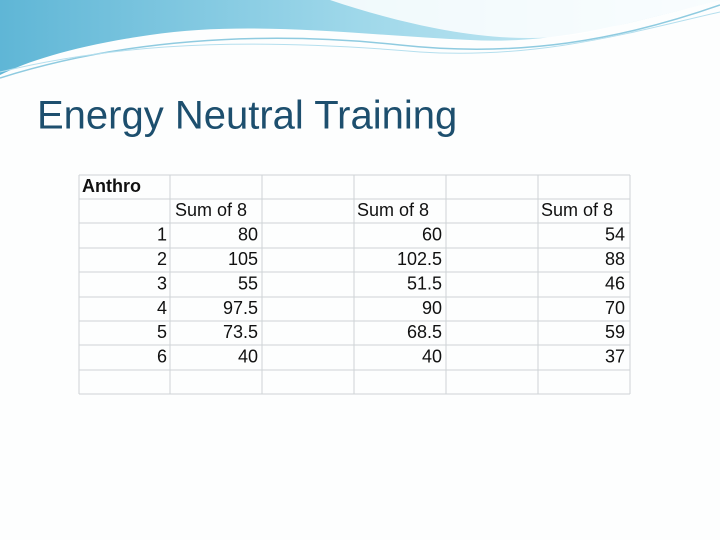 This screenshot has height=540, width=720. Describe the element at coordinates (162, 234) in the screenshot. I see `row-number: 1` at that location.